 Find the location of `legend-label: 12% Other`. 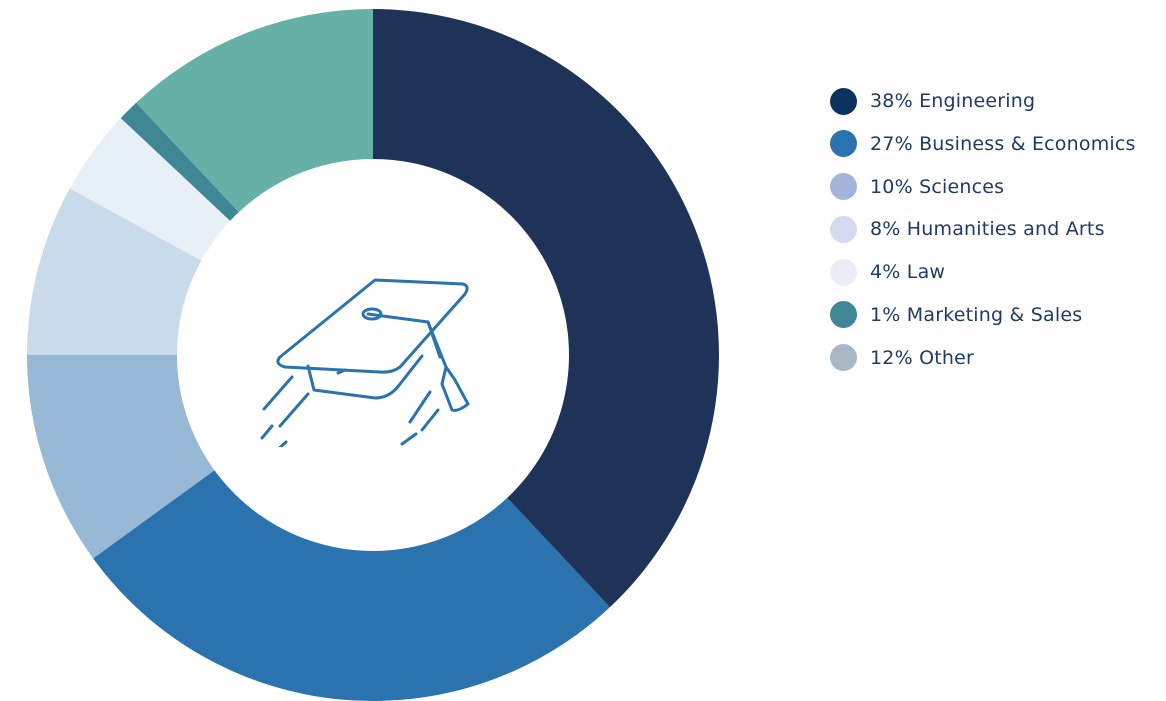

legend-label: 12% Other is located at coordinates (922, 357).